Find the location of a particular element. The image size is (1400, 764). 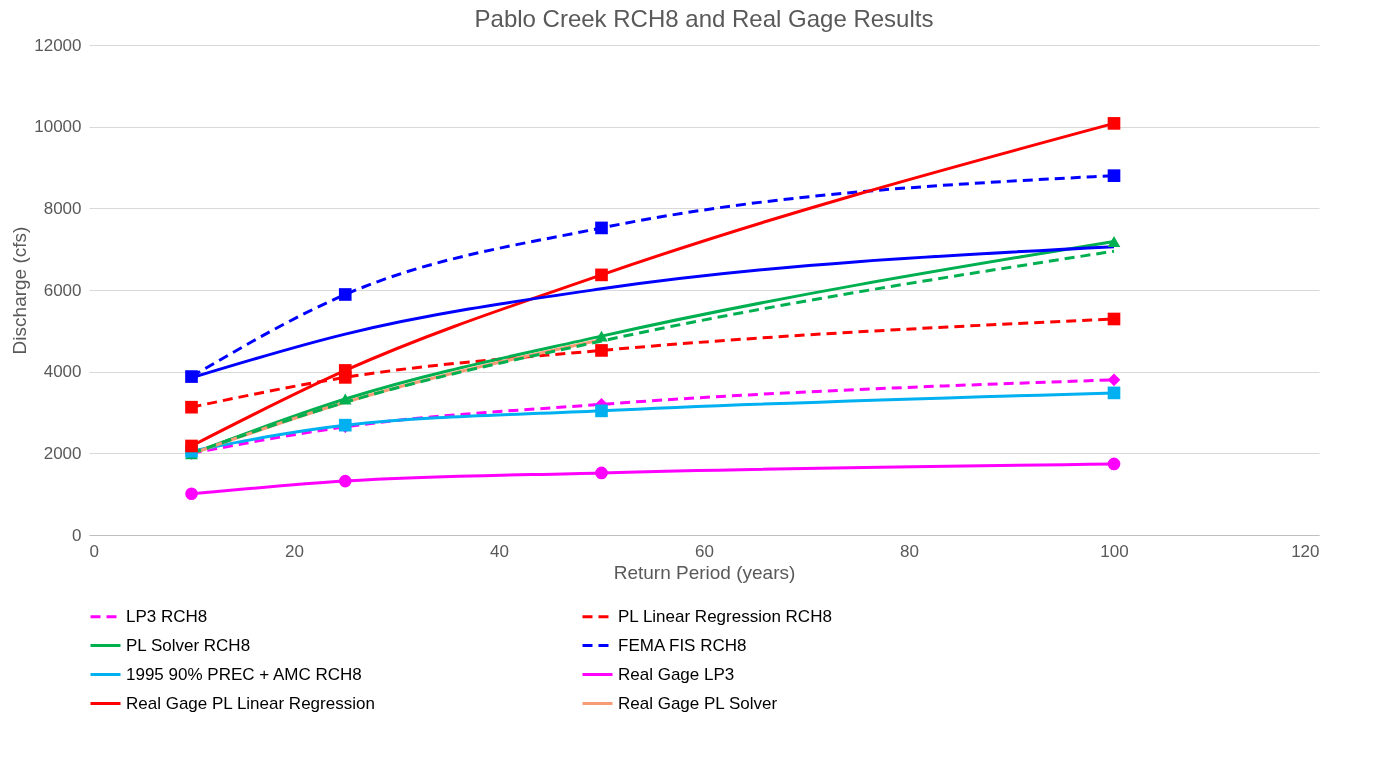

x-tick-label: 20 is located at coordinates (294, 551).